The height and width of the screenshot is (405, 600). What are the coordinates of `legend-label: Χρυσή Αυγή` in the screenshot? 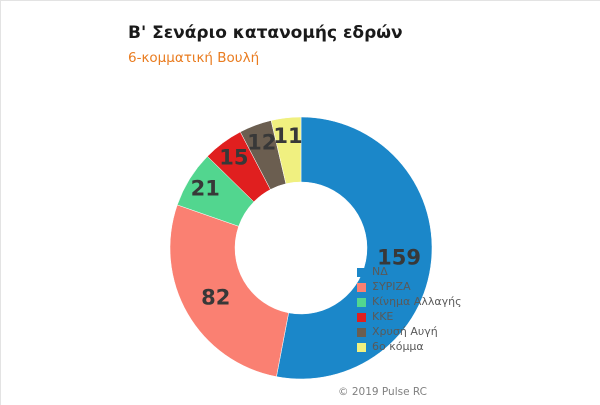 It's located at (405, 331).